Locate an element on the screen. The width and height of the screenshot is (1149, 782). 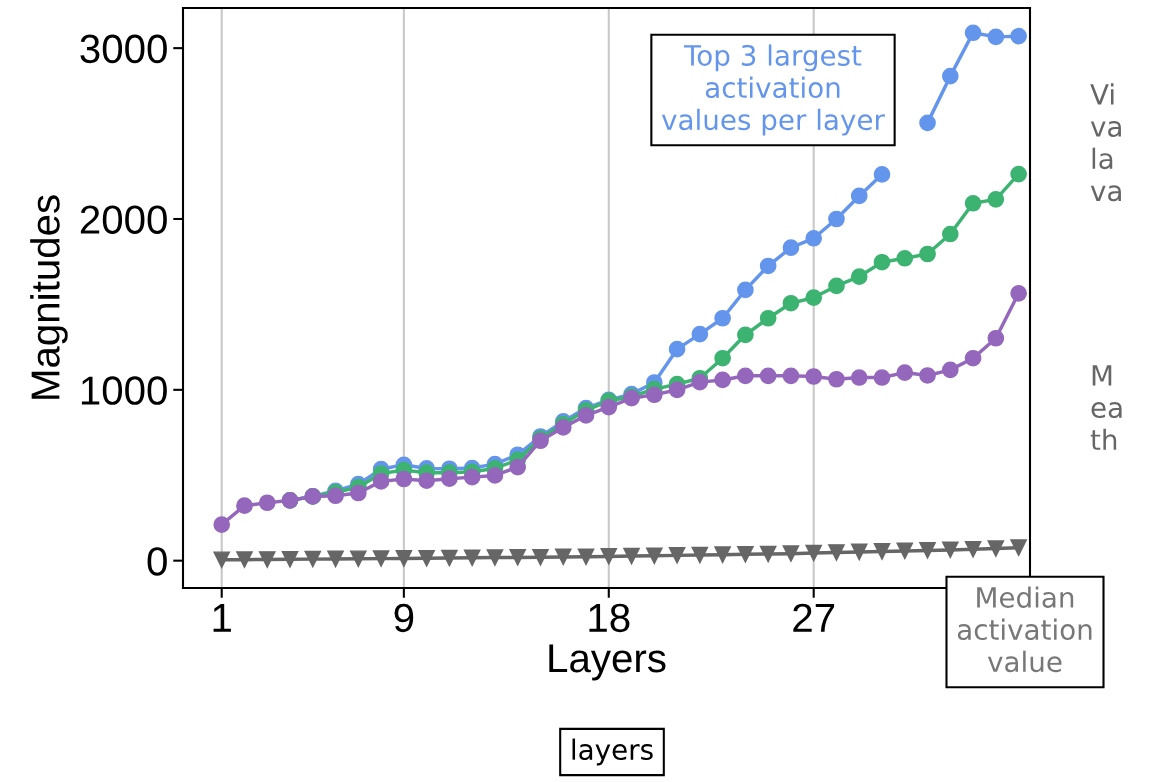
y-tick-label: 1000 is located at coordinates (124, 390).